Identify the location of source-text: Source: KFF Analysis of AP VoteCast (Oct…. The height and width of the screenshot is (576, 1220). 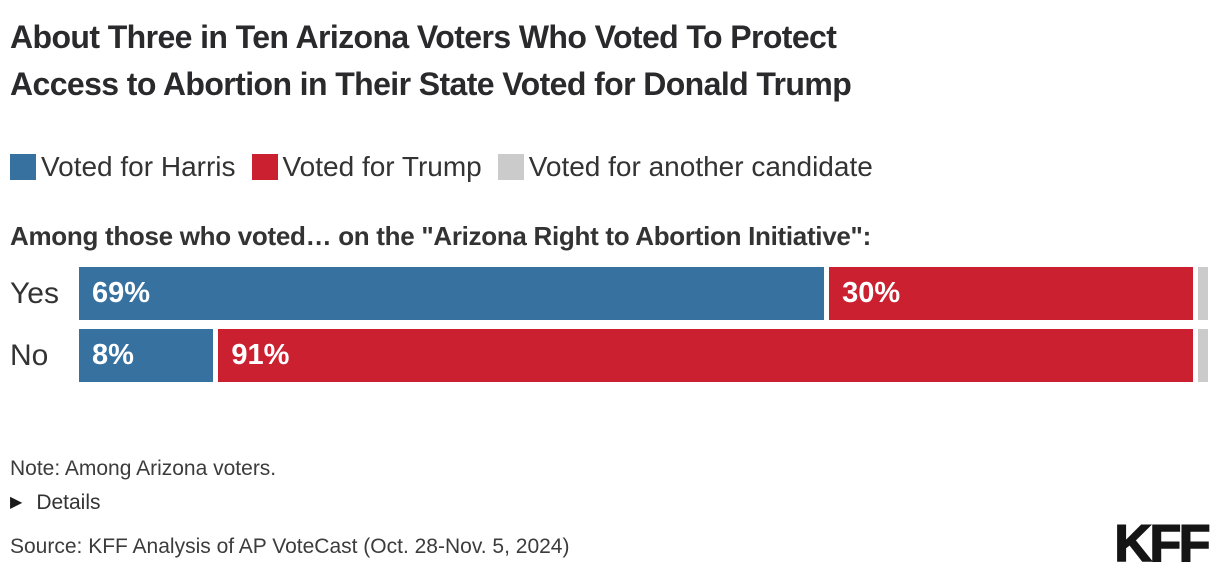
(290, 546).